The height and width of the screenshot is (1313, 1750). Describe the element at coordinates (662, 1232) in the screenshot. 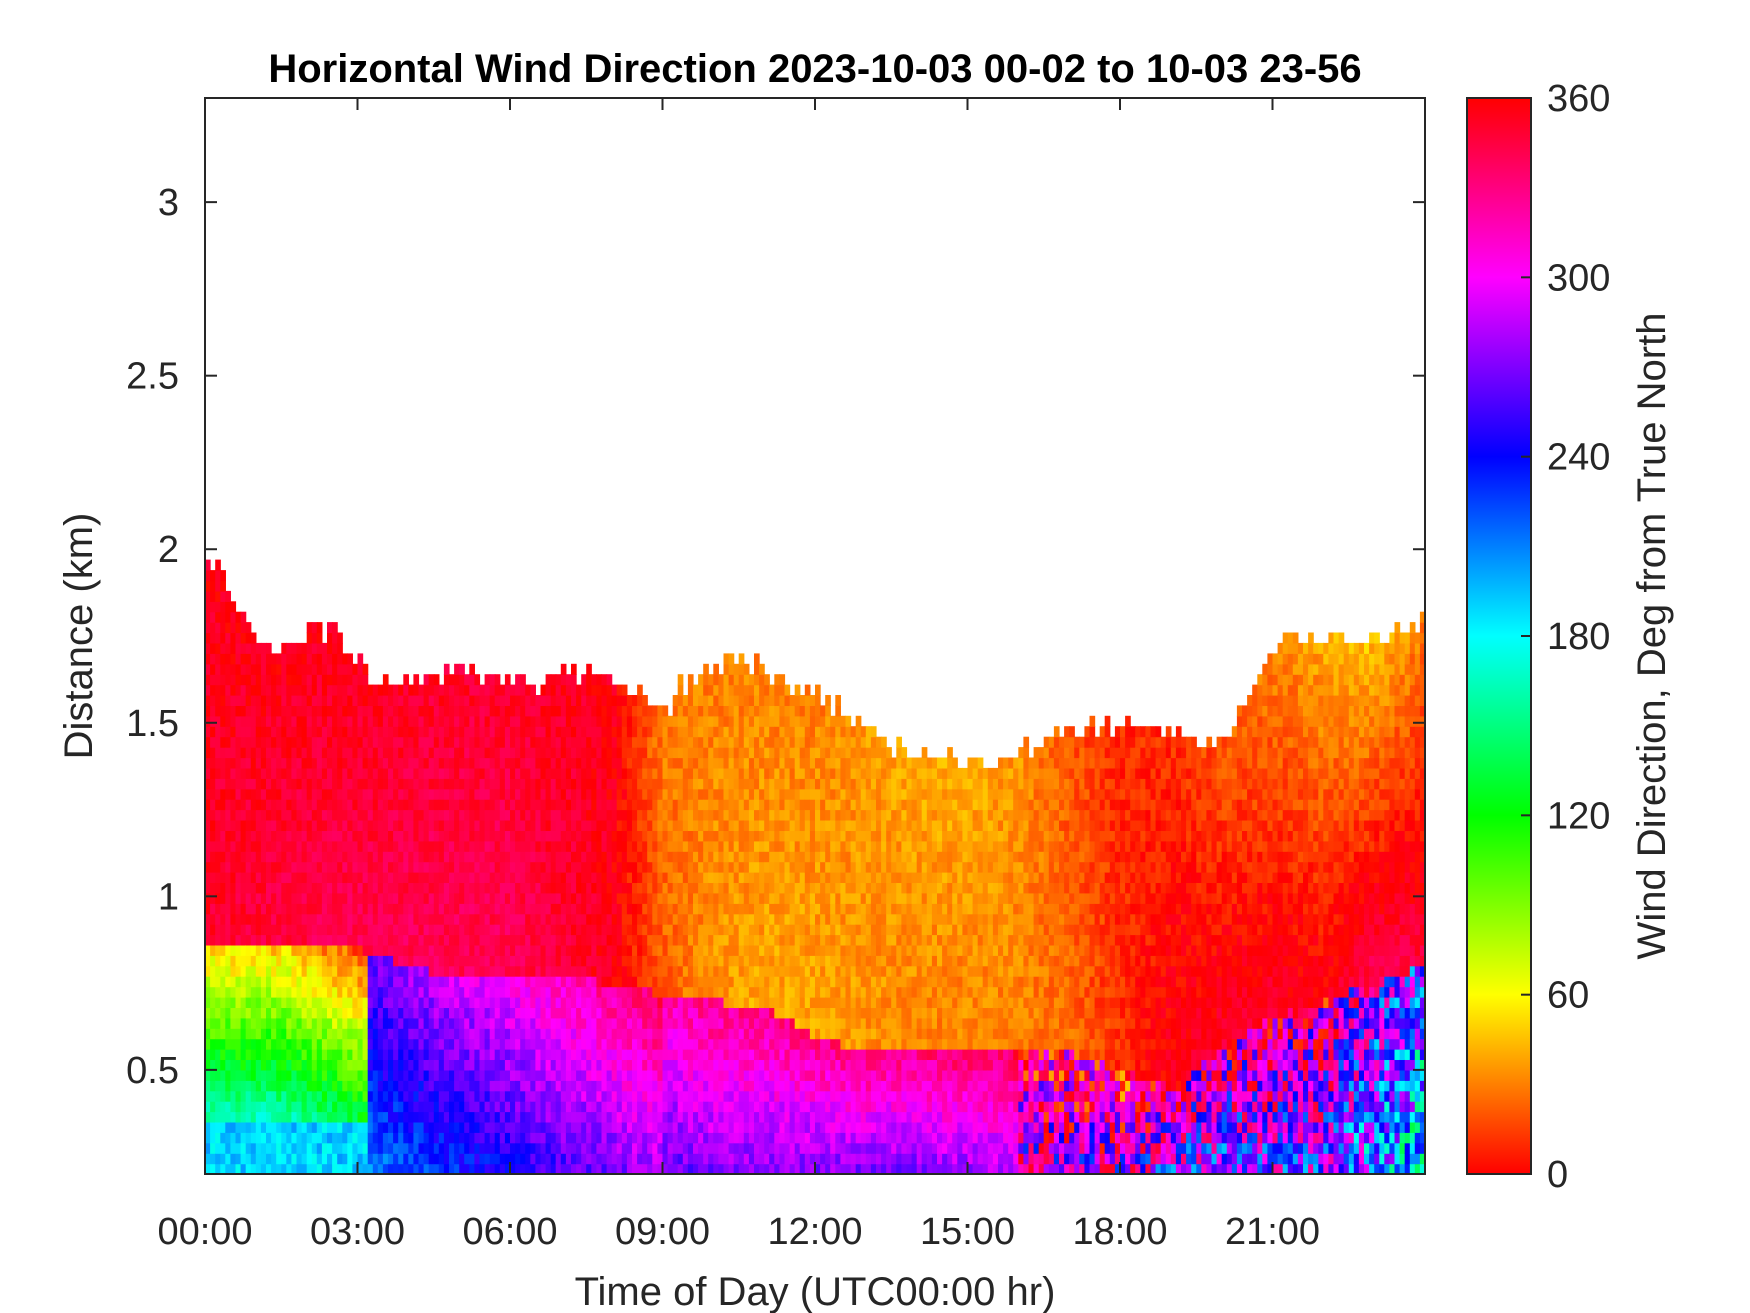

I see `x-tick-label: 09:00` at that location.